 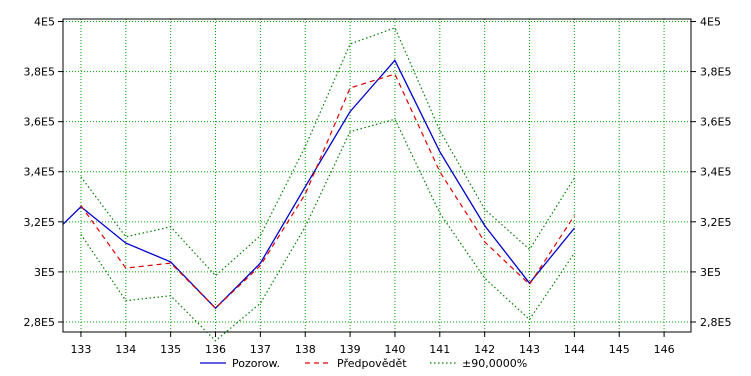 What do you see at coordinates (715, 72) in the screenshot?
I see `y-tick-label-right: 3,8E5` at bounding box center [715, 72].